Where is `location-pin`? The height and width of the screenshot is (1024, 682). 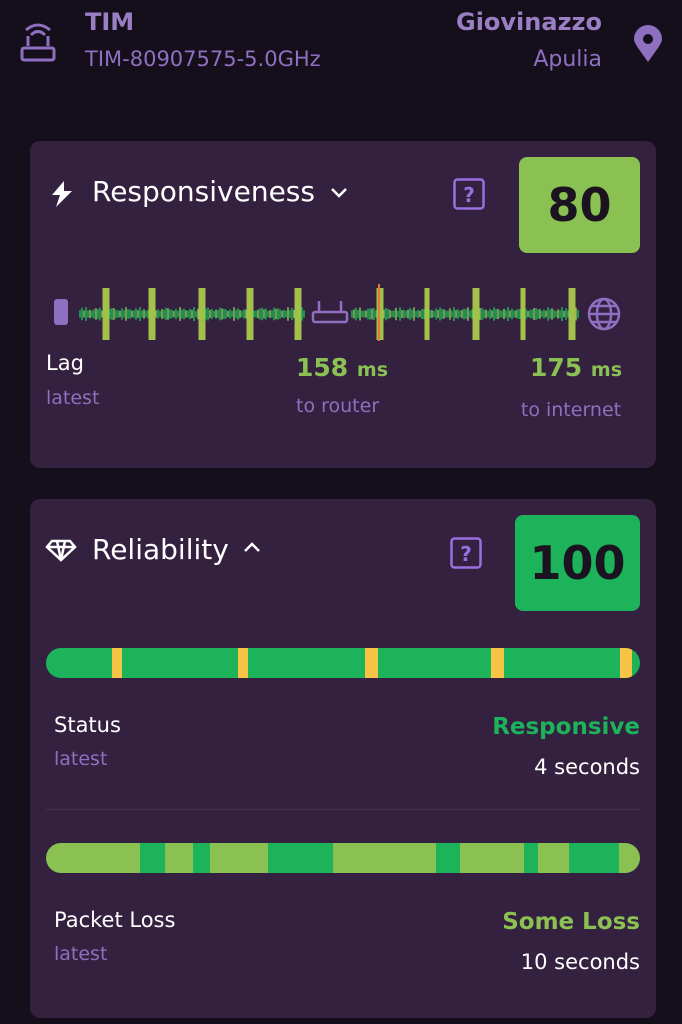 location-pin is located at coordinates (648, 43).